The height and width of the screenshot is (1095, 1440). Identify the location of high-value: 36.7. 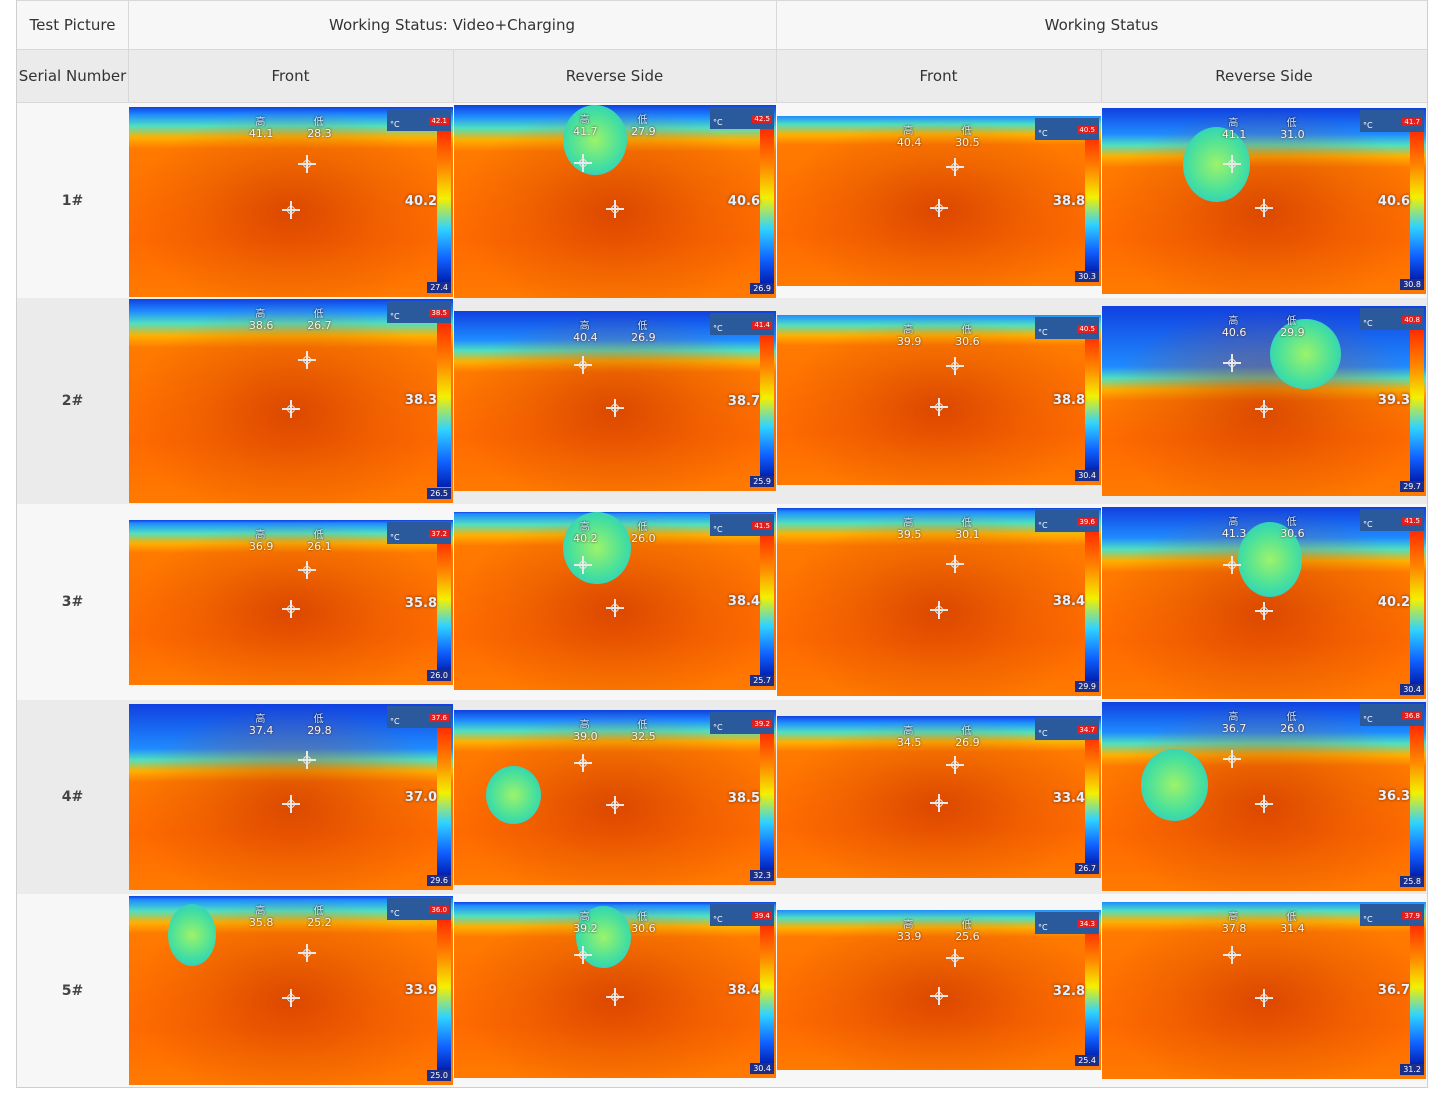
(1234, 728).